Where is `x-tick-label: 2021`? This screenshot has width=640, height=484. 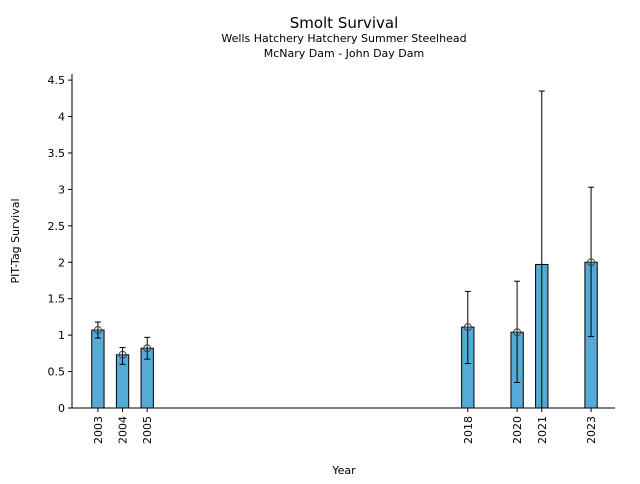 x-tick-label: 2021 is located at coordinates (542, 430).